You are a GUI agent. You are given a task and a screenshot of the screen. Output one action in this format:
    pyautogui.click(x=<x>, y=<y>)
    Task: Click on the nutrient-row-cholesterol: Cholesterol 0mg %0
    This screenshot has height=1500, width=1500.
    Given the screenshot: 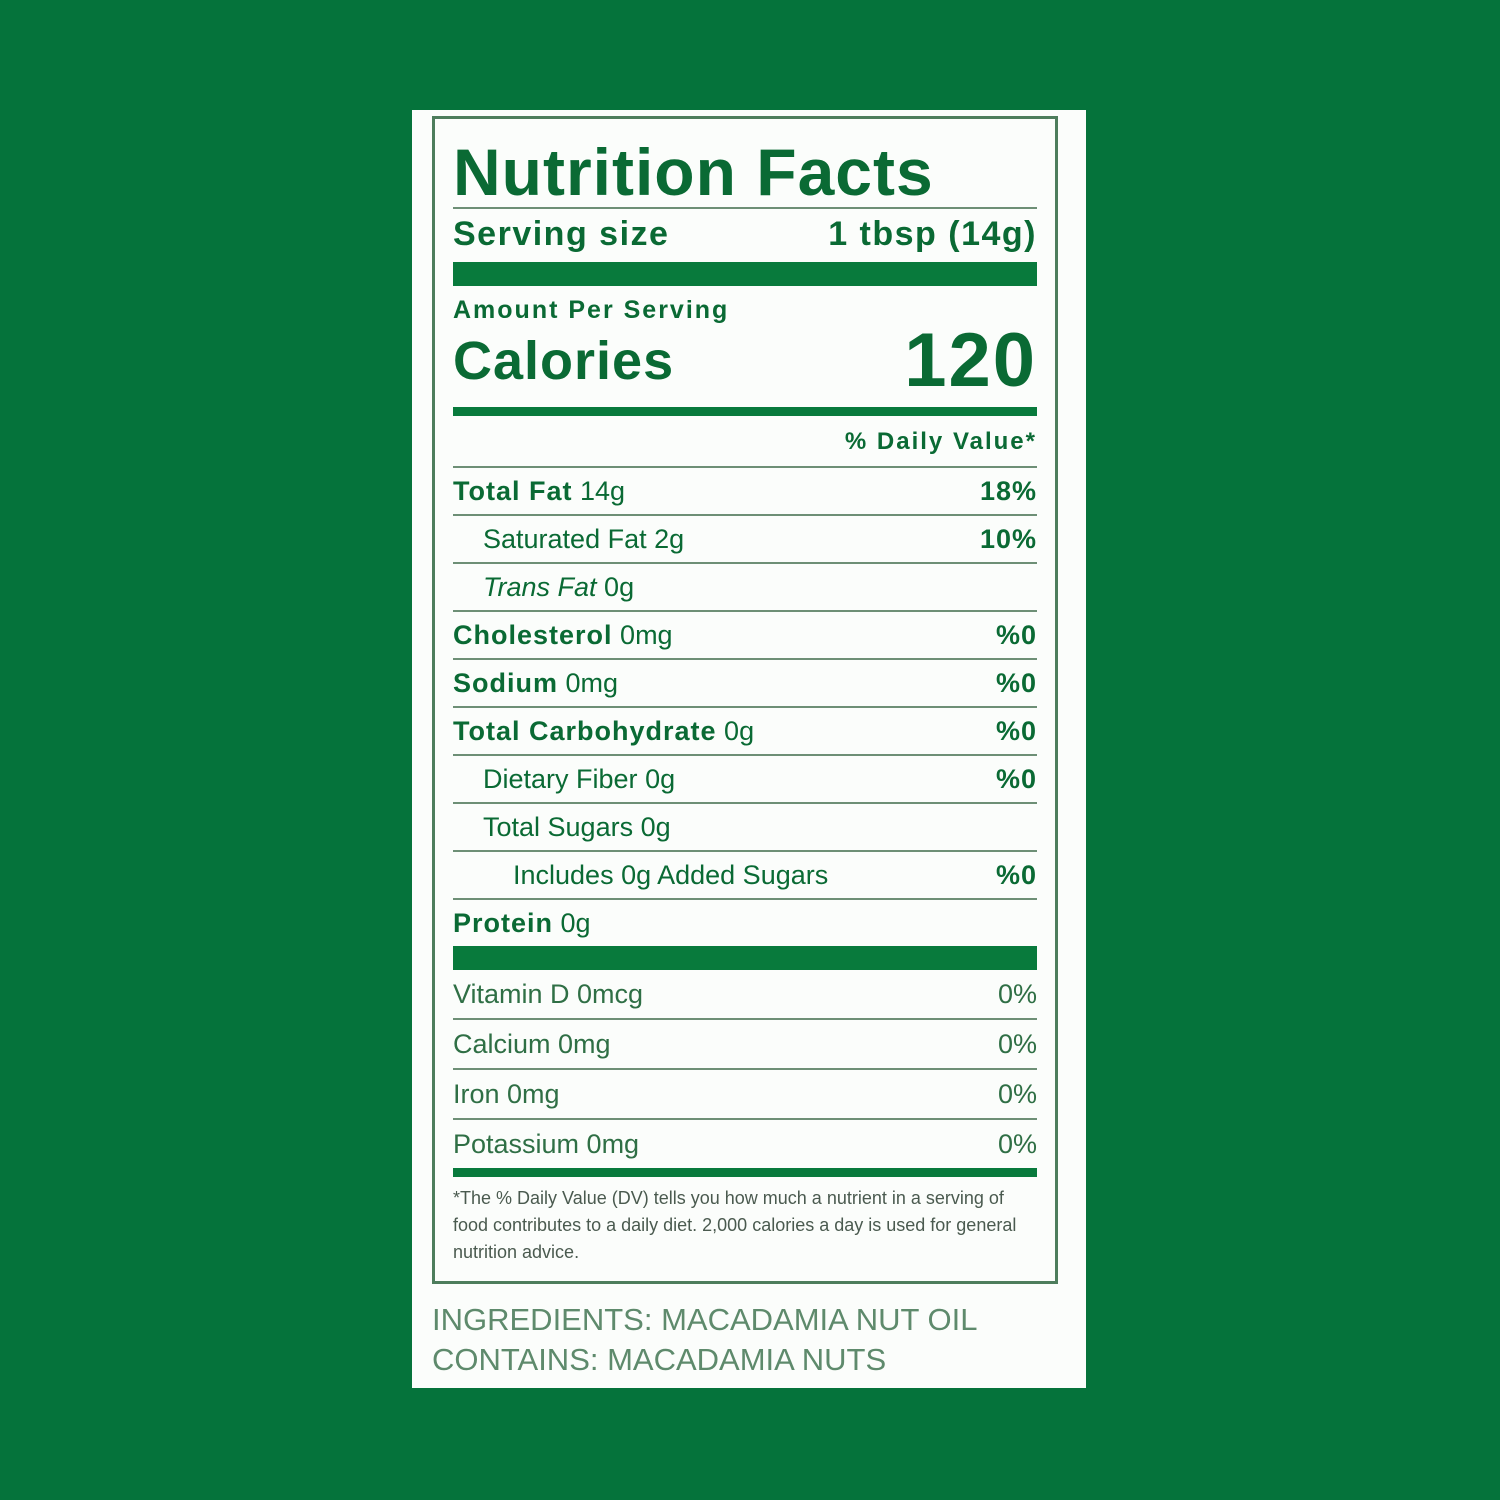 What is the action you would take?
    pyautogui.click(x=745, y=634)
    